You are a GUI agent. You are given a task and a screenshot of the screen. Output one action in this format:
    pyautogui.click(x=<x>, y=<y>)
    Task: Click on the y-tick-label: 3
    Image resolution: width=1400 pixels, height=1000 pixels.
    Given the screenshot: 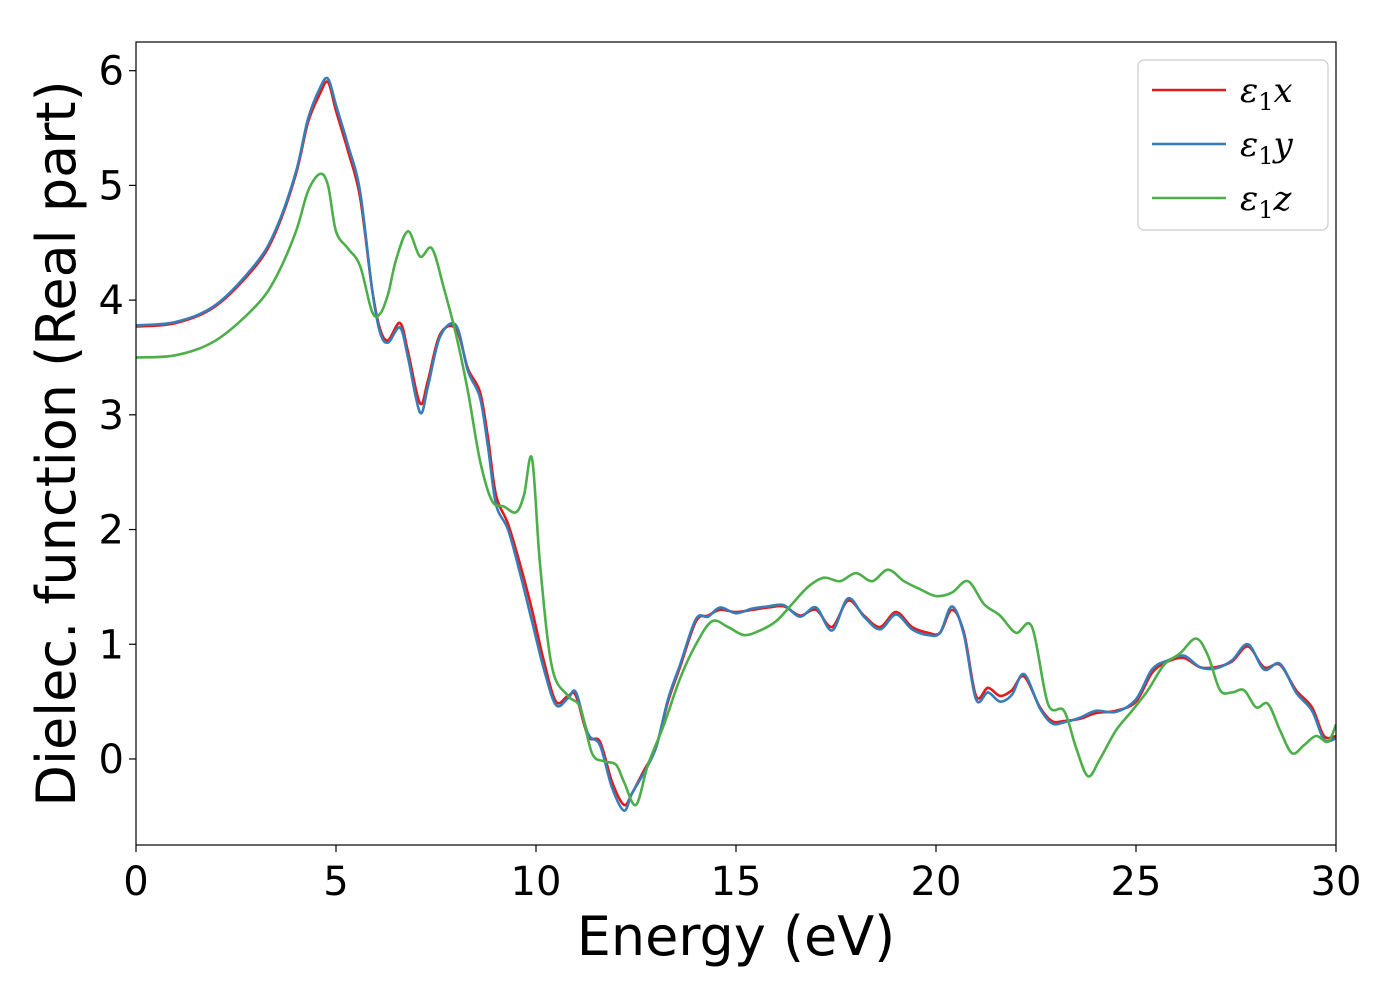 What is the action you would take?
    pyautogui.click(x=111, y=416)
    